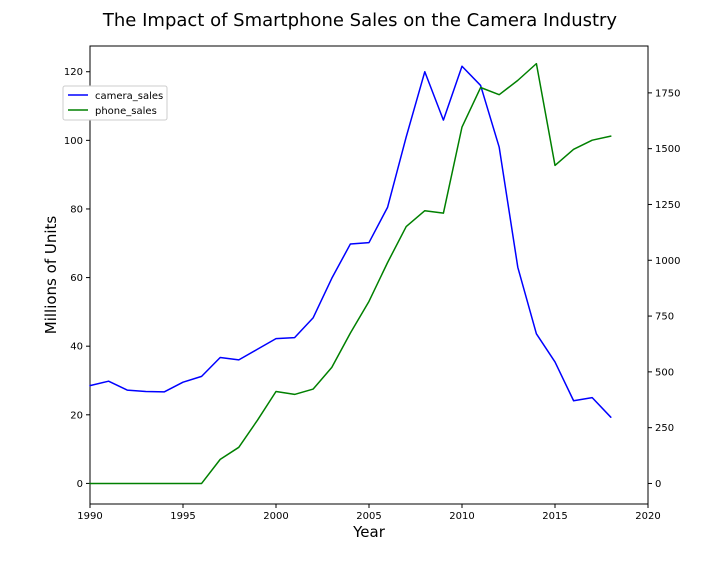 The height and width of the screenshot is (576, 720). I want to click on y-right-tick-label: 250, so click(664, 428).